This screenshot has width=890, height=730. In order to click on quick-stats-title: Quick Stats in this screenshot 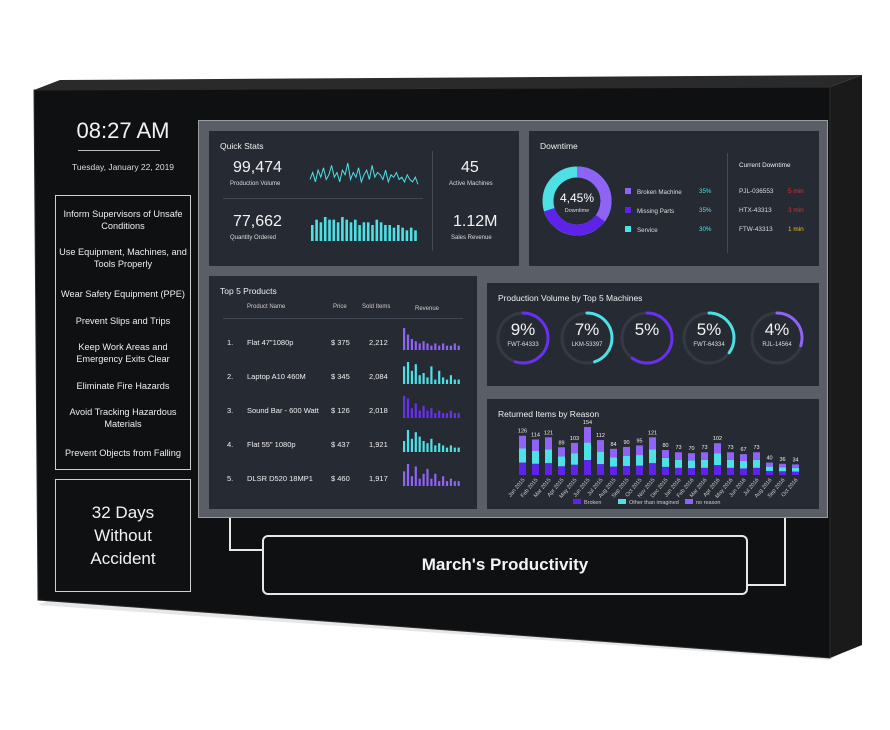, I will do `click(242, 146)`.